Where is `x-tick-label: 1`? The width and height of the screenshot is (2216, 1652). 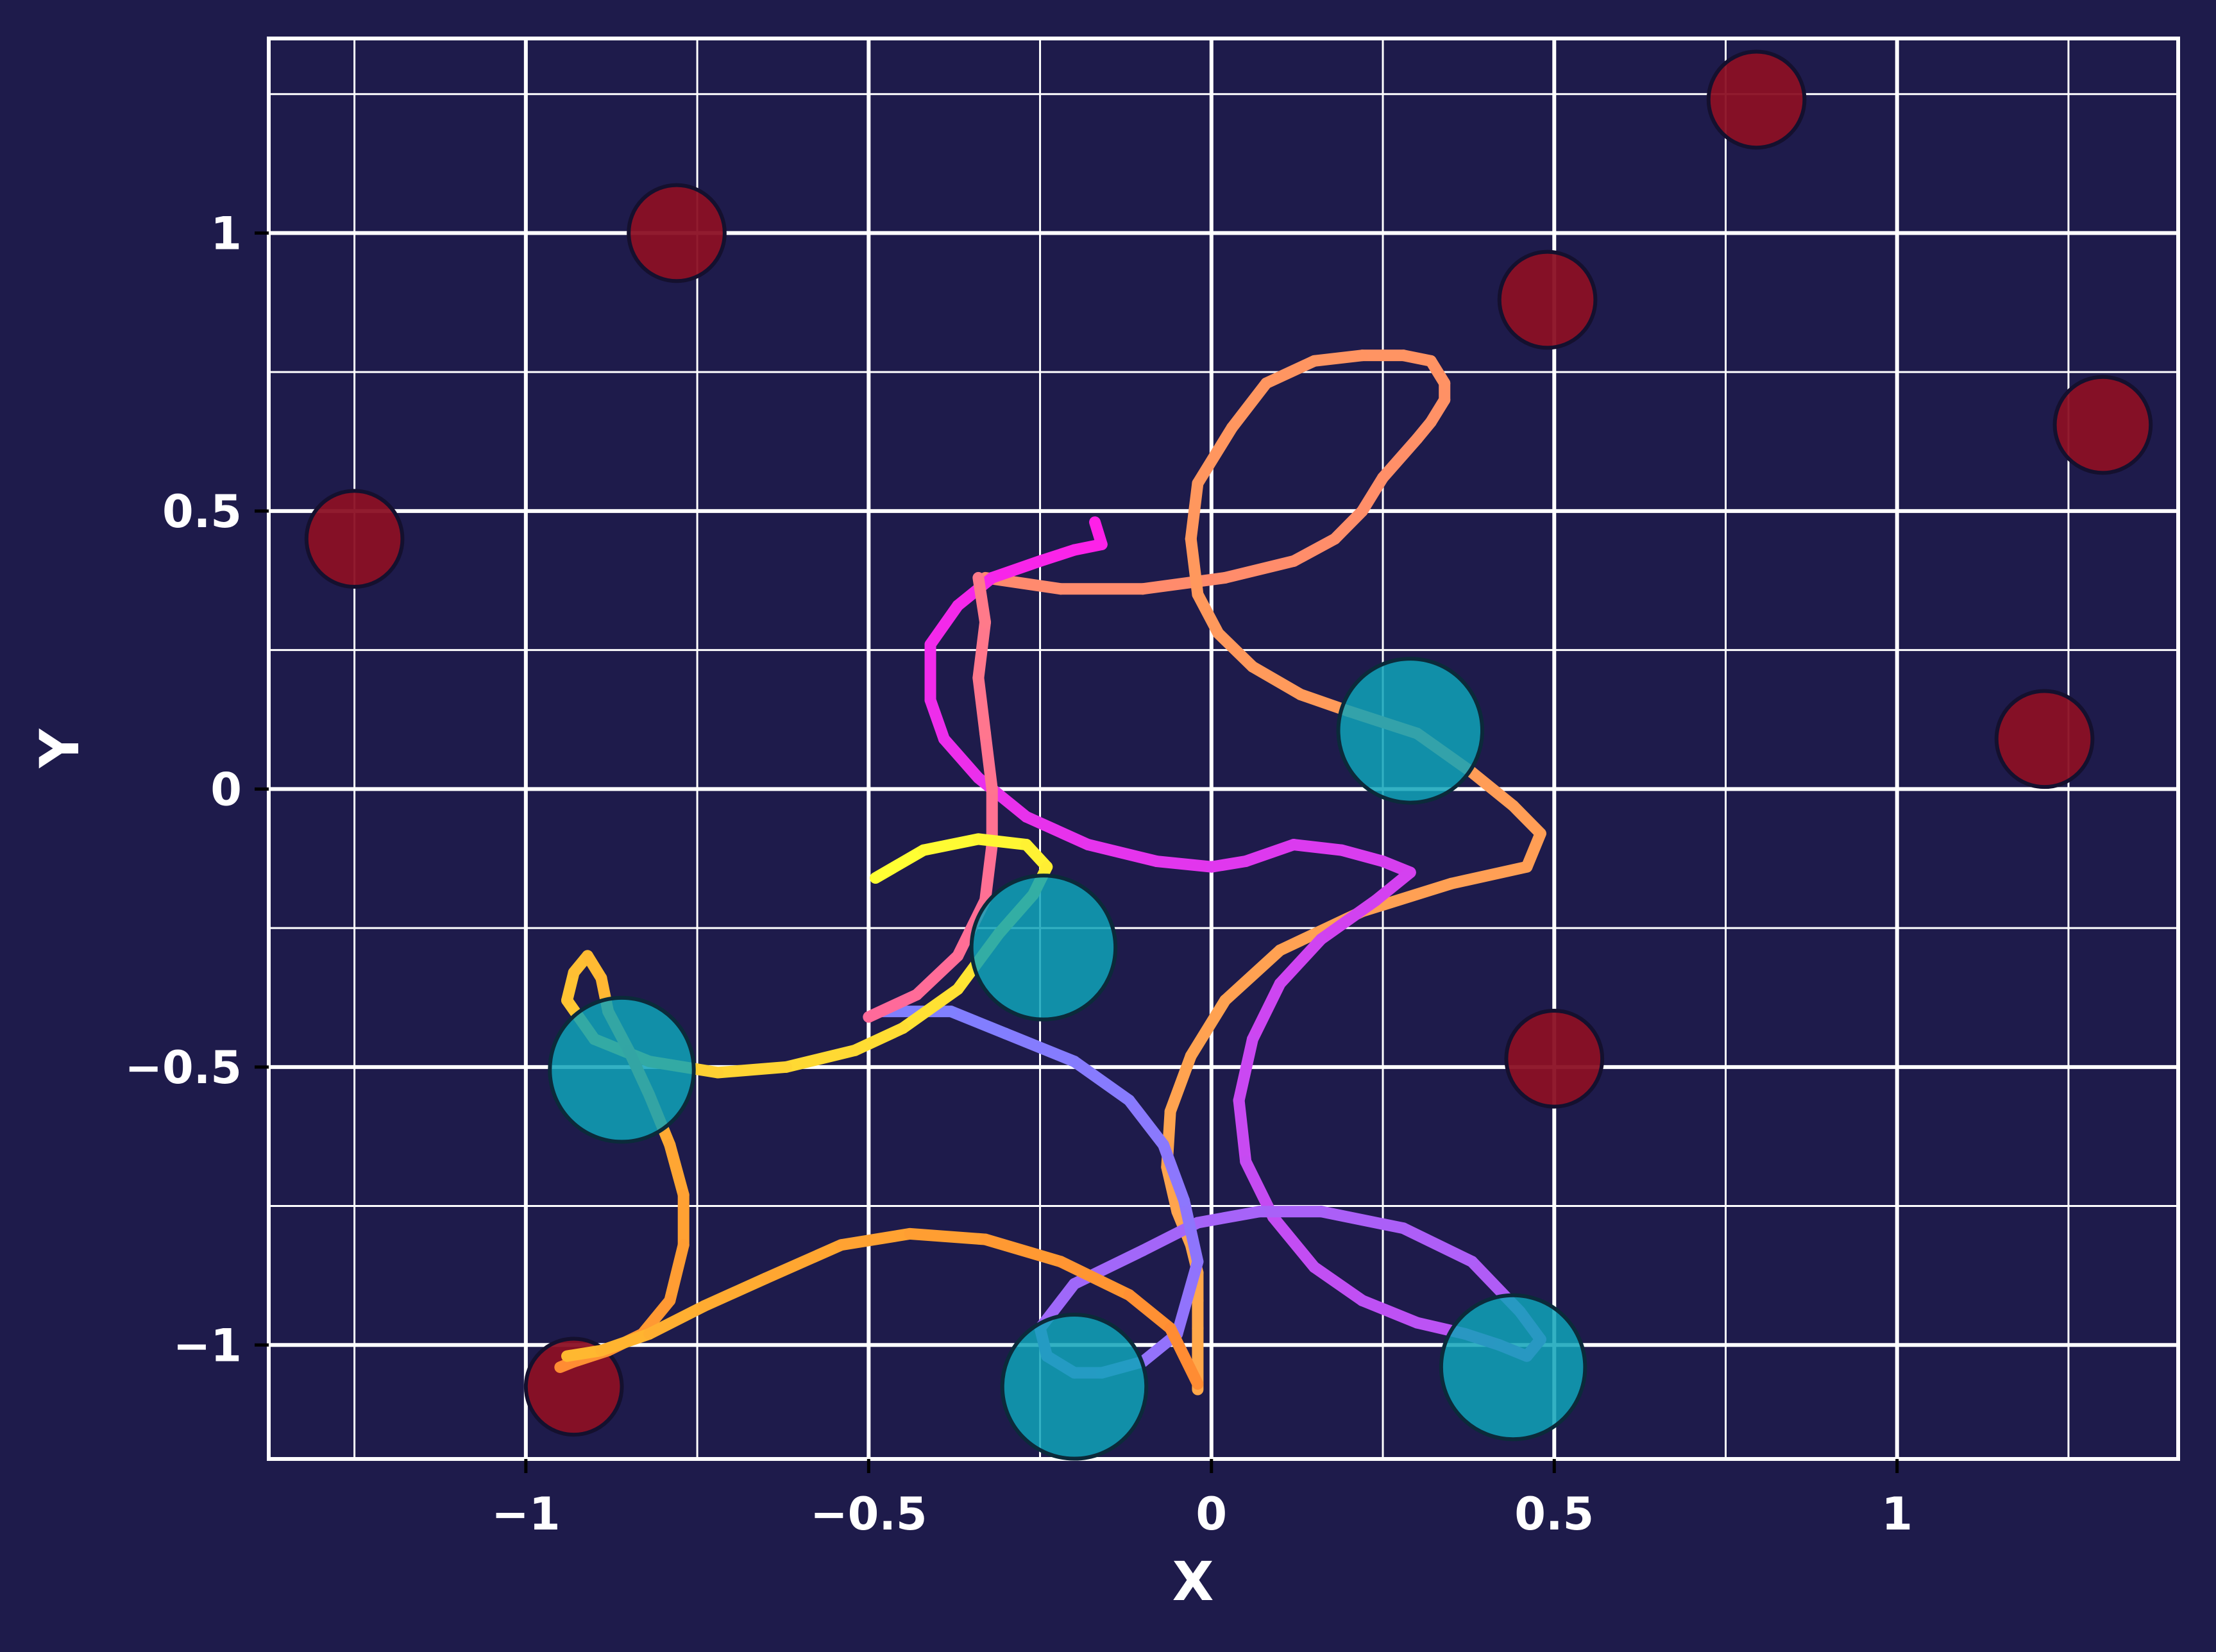 x-tick-label: 1 is located at coordinates (1897, 1514).